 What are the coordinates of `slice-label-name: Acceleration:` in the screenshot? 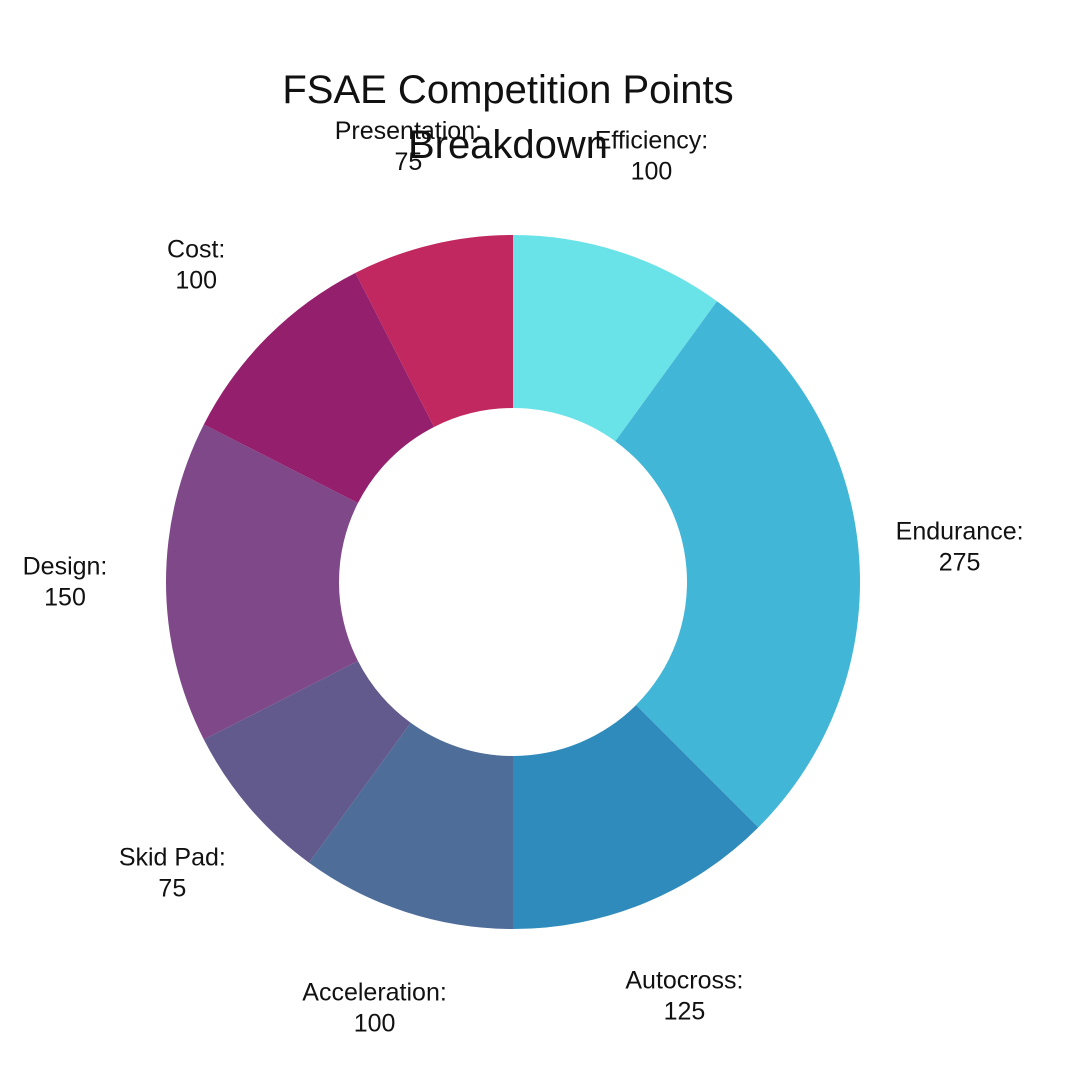 It's located at (374, 993).